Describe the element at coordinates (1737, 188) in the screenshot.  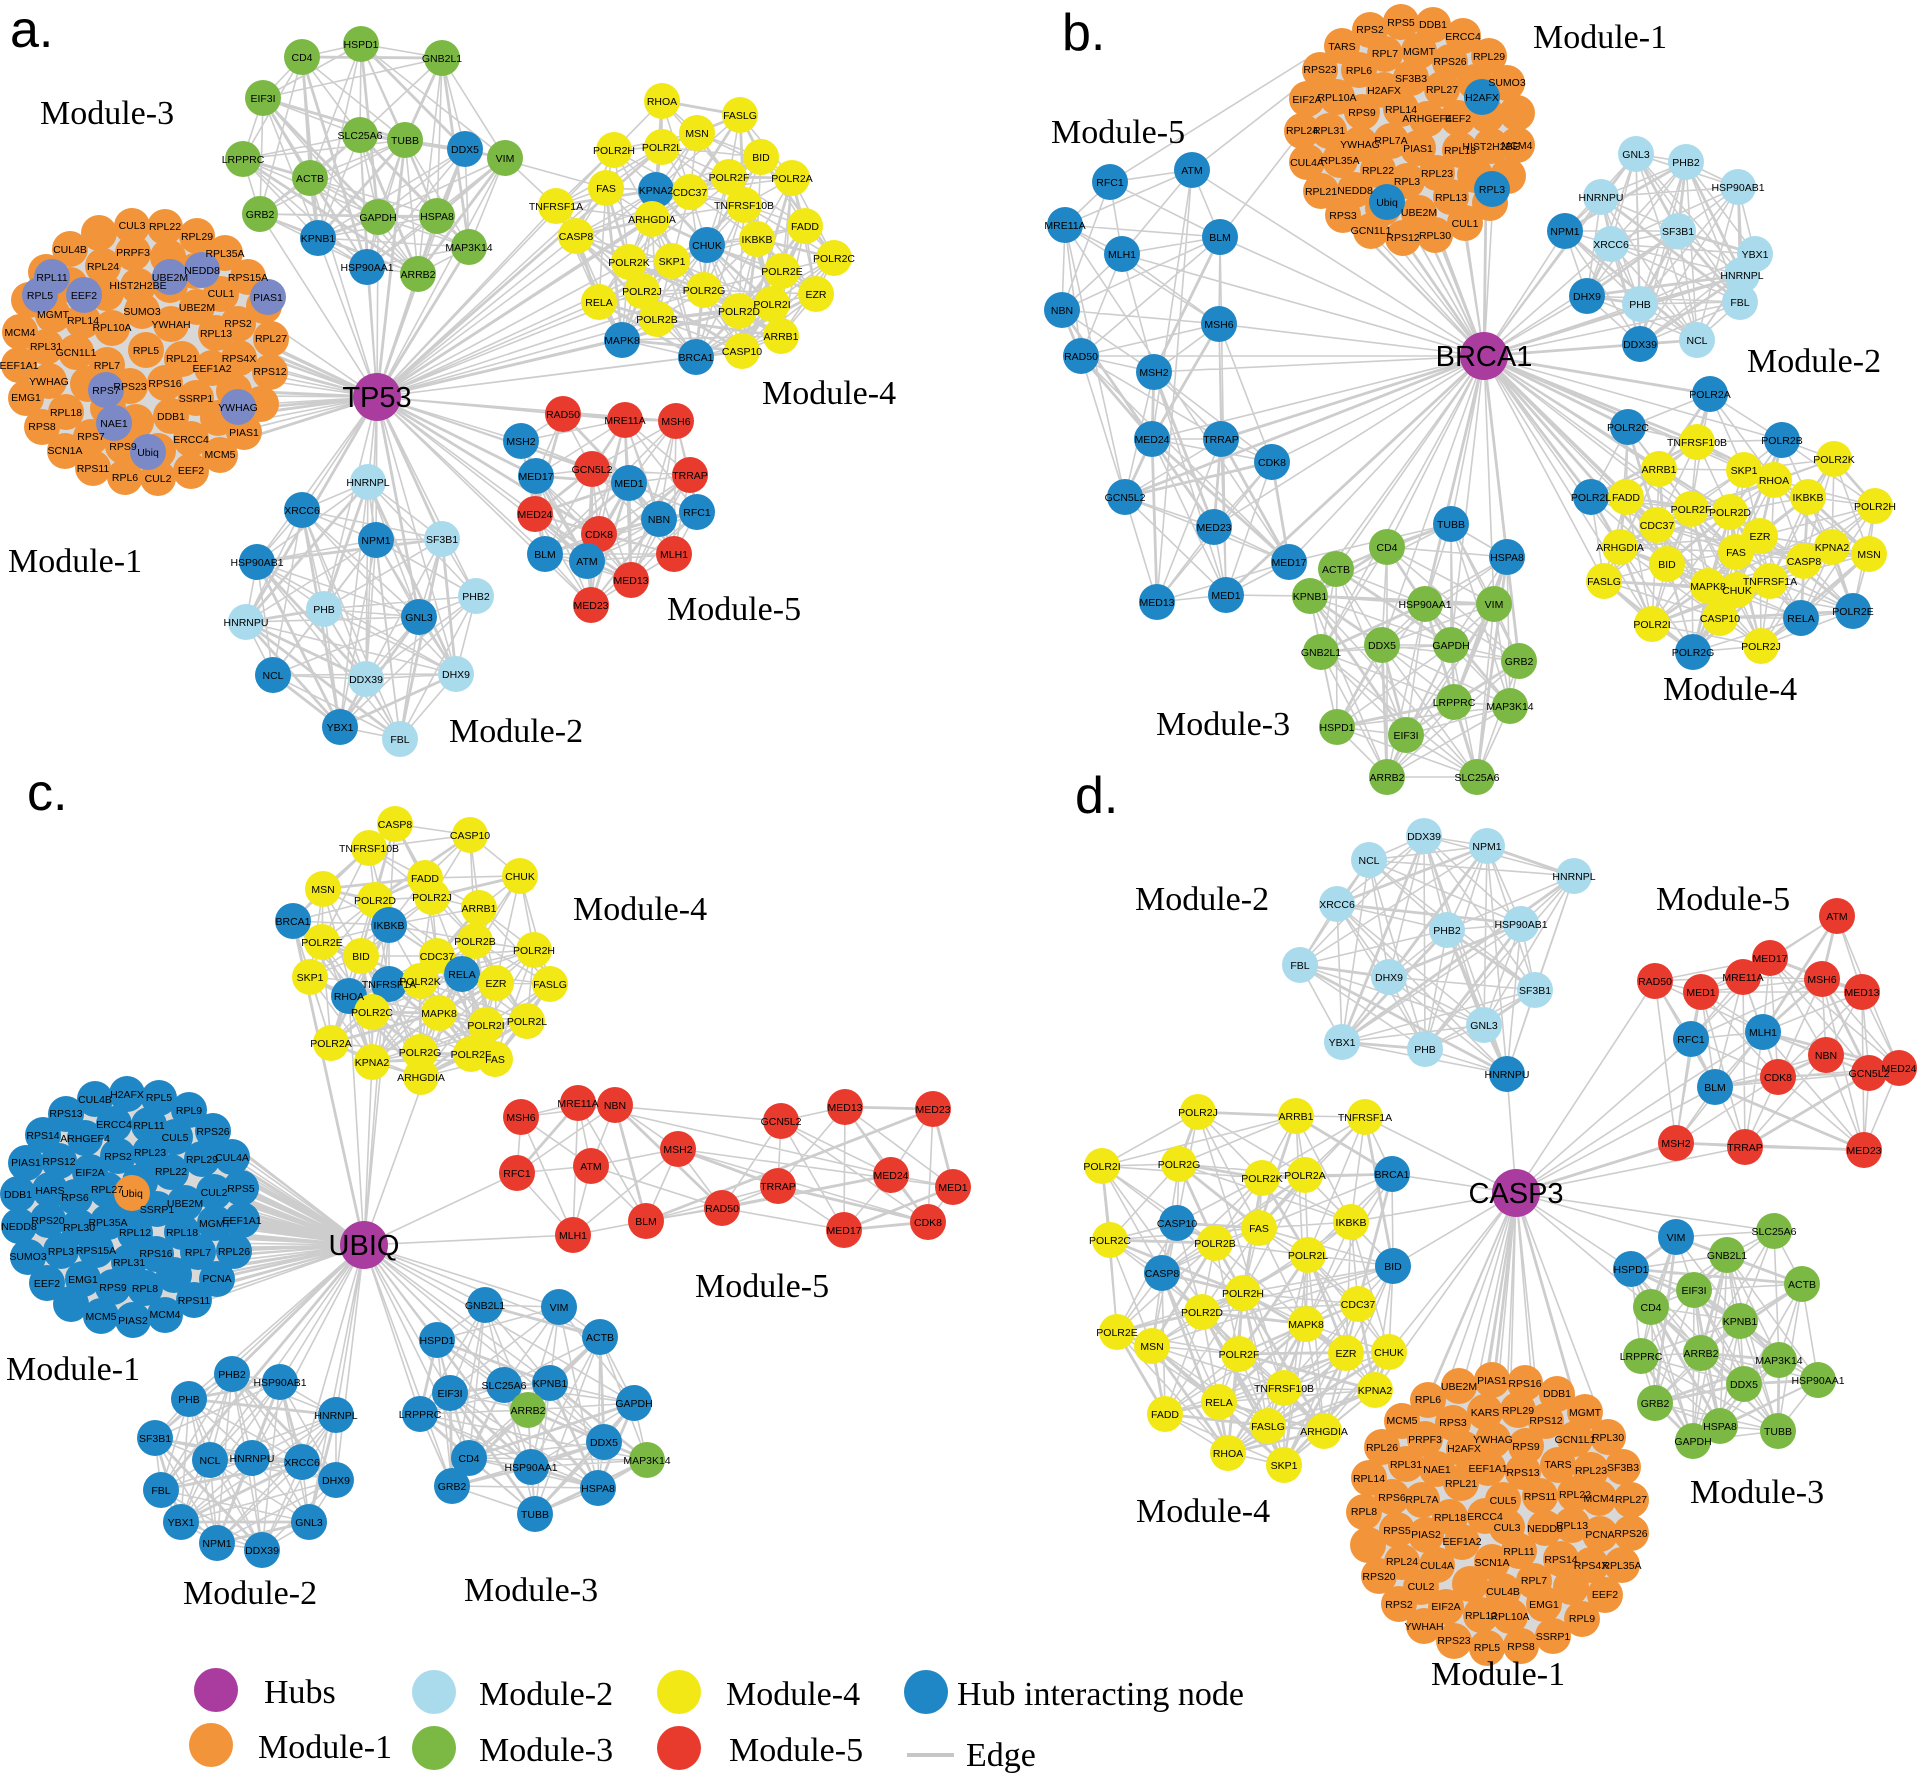
I see `svg-text: HSP90AB1` at that location.